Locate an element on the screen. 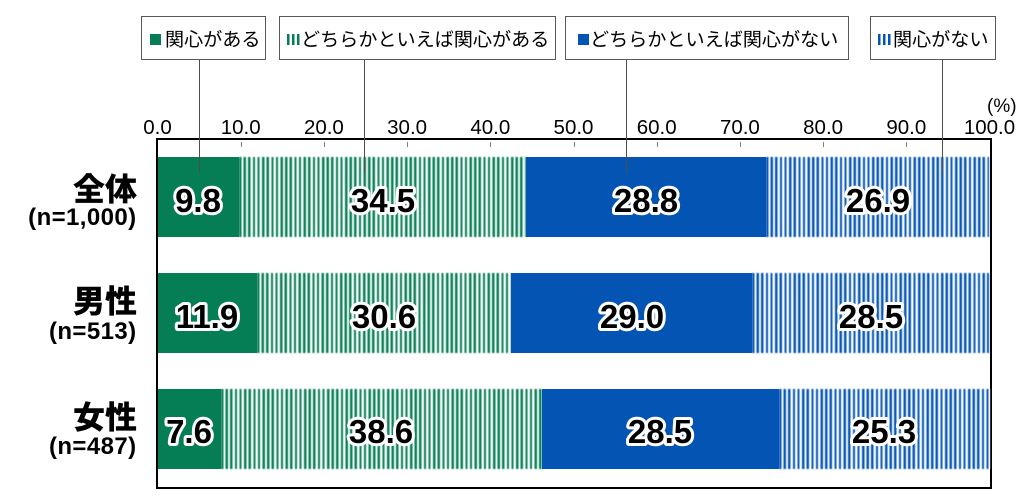  svg-text: 34.5 is located at coordinates (382, 200).